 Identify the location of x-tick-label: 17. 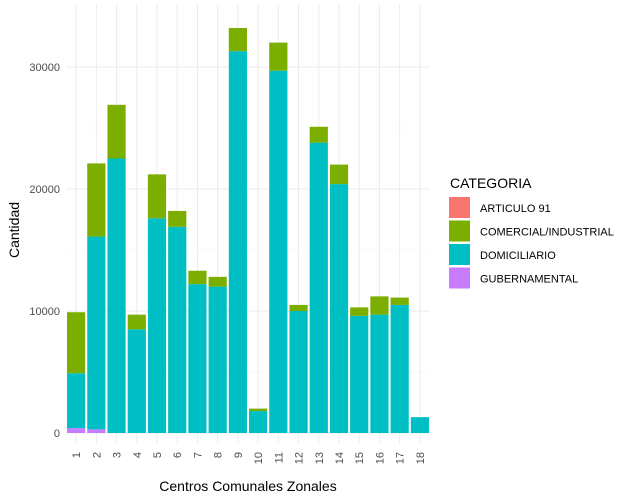
(401, 458).